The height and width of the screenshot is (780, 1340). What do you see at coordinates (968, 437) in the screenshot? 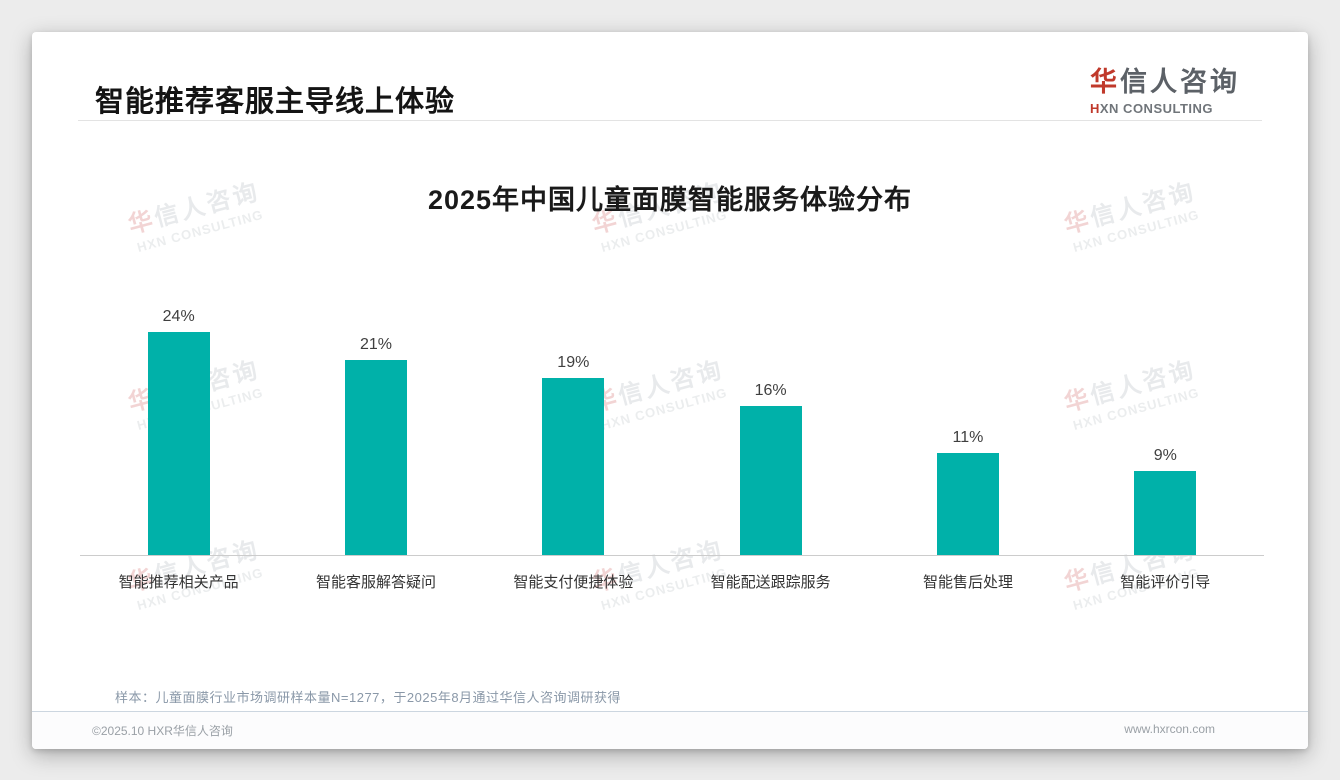
I see `bar-value-label: 11%` at bounding box center [968, 437].